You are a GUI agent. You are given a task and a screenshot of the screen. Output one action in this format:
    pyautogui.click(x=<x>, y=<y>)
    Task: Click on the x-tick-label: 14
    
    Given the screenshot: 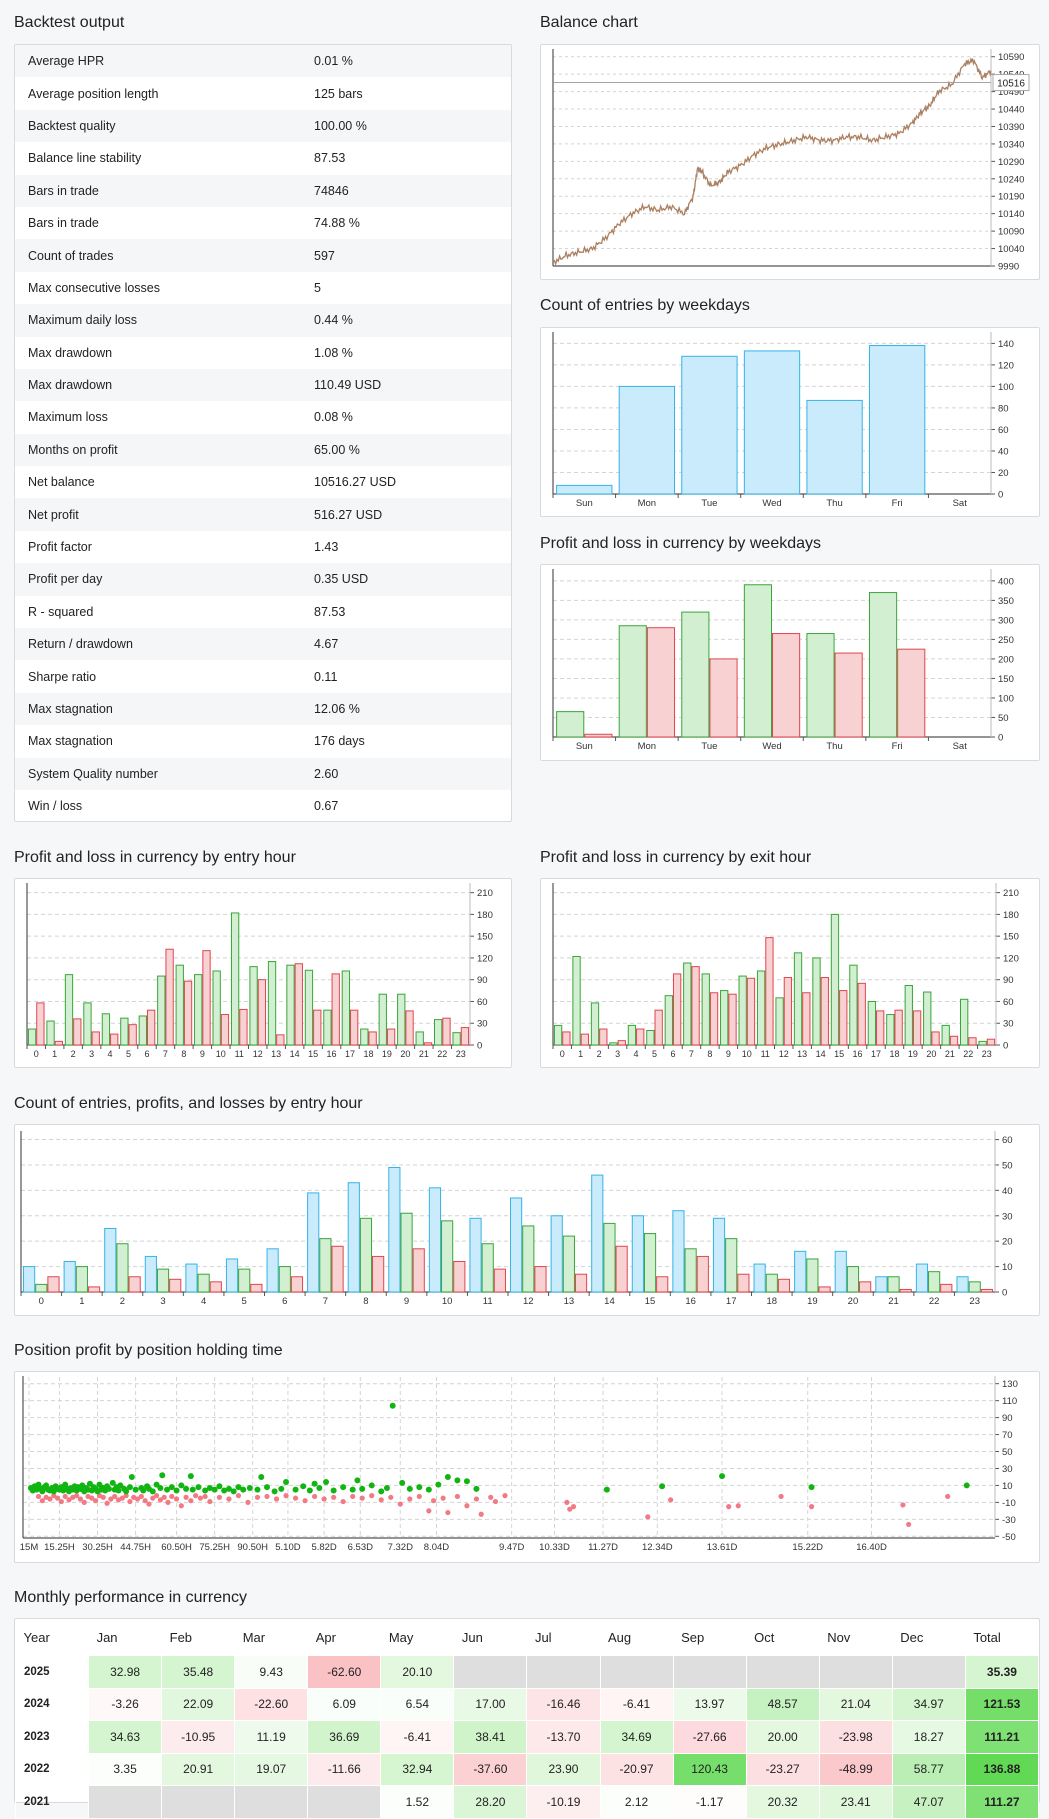 What is the action you would take?
    pyautogui.click(x=609, y=1301)
    